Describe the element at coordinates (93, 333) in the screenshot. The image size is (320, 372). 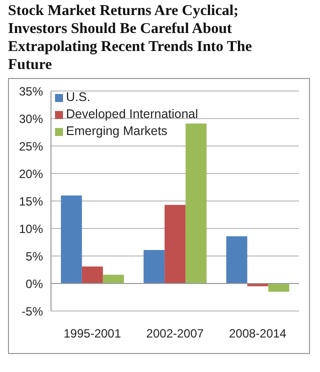
I see `x-tick-label: 1995-2001` at that location.